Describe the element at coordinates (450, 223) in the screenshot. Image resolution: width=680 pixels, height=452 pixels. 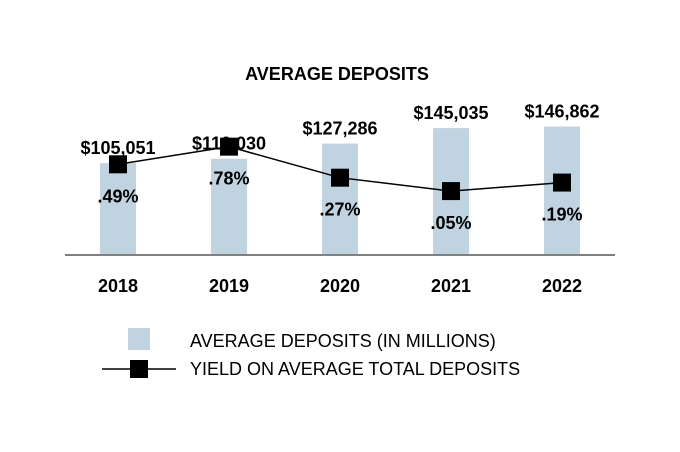
I see `yield-value-label-2021: .05%` at that location.